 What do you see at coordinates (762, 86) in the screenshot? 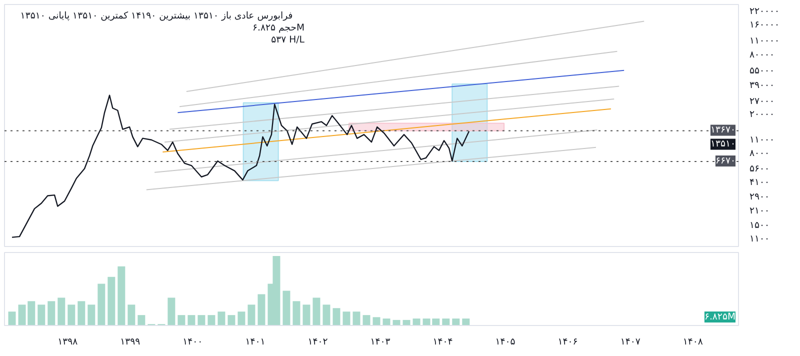
I see `y-tick-label: ۳۹۰۰۰` at bounding box center [762, 86].